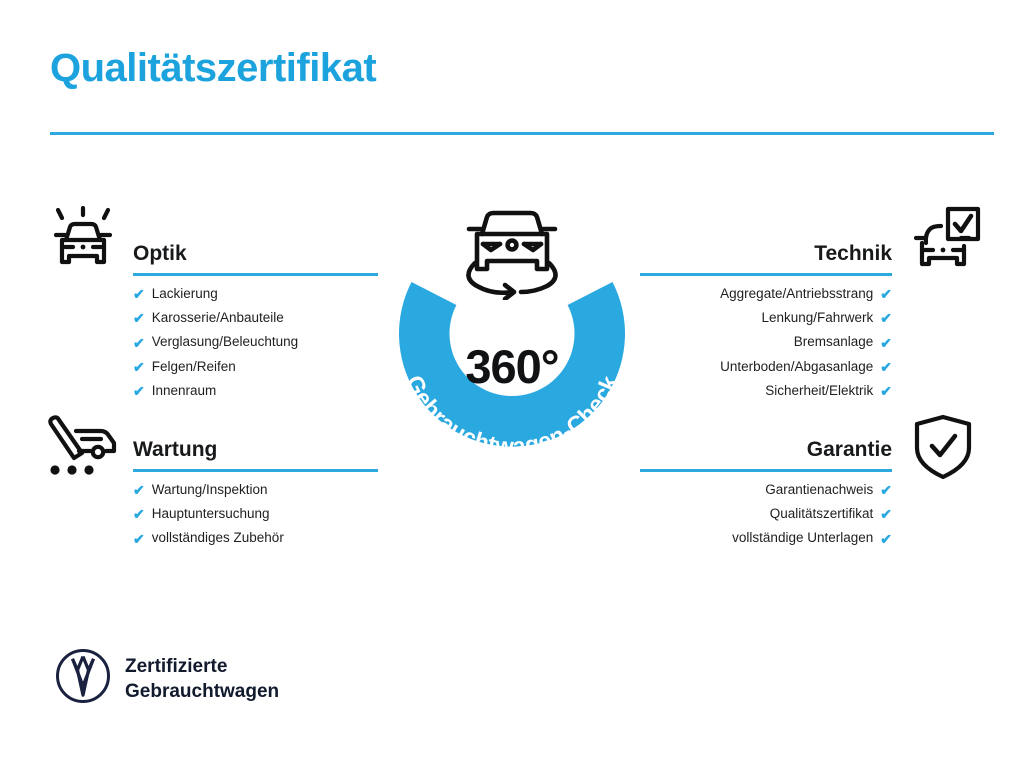 The image size is (1024, 768). Describe the element at coordinates (255, 367) in the screenshot. I see `list-item: ✔ Felgen/Reifen` at that location.